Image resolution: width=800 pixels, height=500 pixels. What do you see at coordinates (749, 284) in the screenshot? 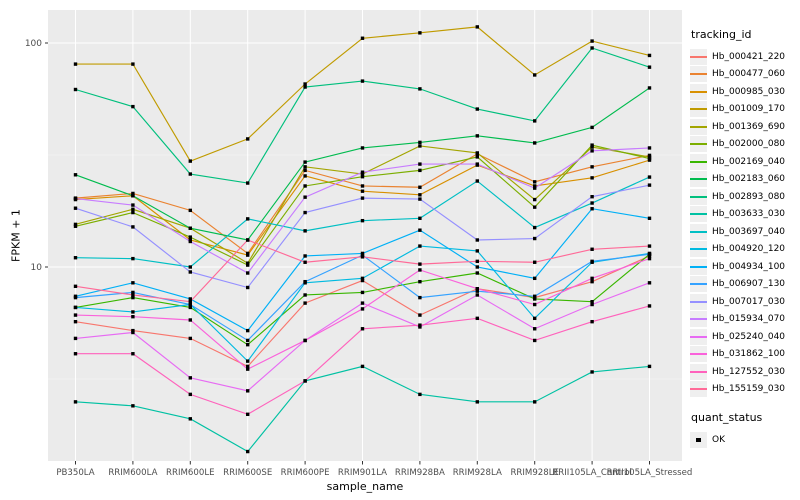
I see `legend-item-label: Hb_006907_130` at bounding box center [749, 284].